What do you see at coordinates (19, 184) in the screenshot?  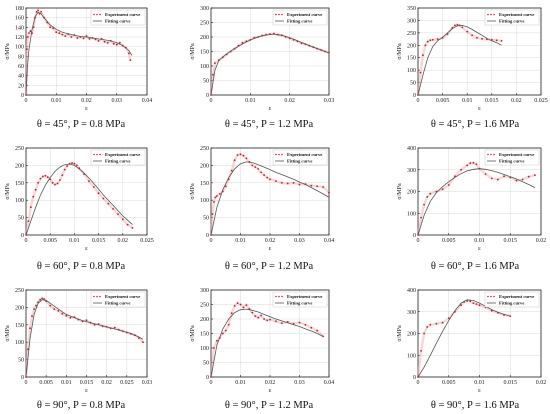 I see `y-tick-label: 150` at bounding box center [19, 184].